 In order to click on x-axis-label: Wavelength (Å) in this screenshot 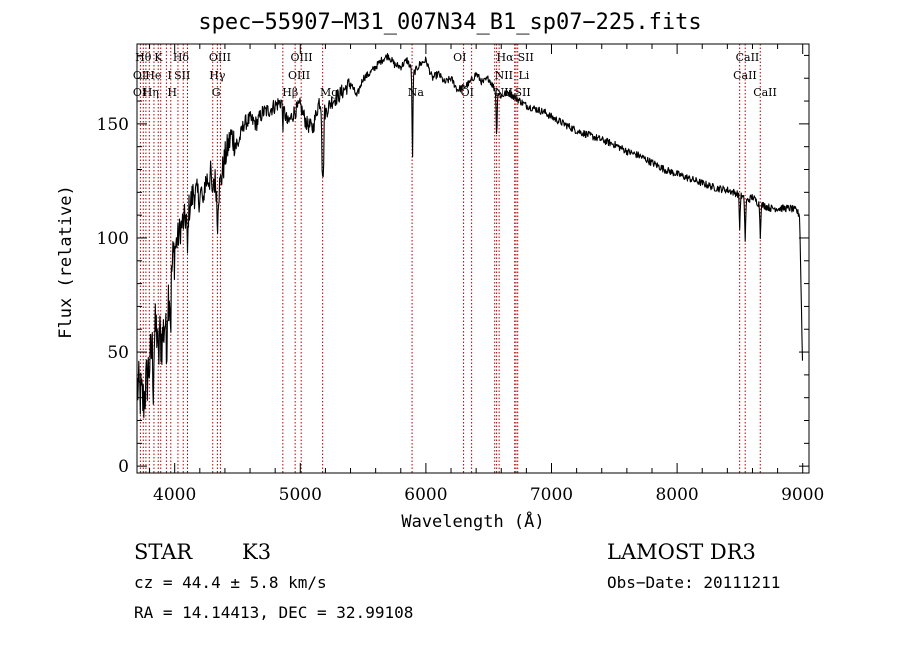, I will do `click(473, 522)`.